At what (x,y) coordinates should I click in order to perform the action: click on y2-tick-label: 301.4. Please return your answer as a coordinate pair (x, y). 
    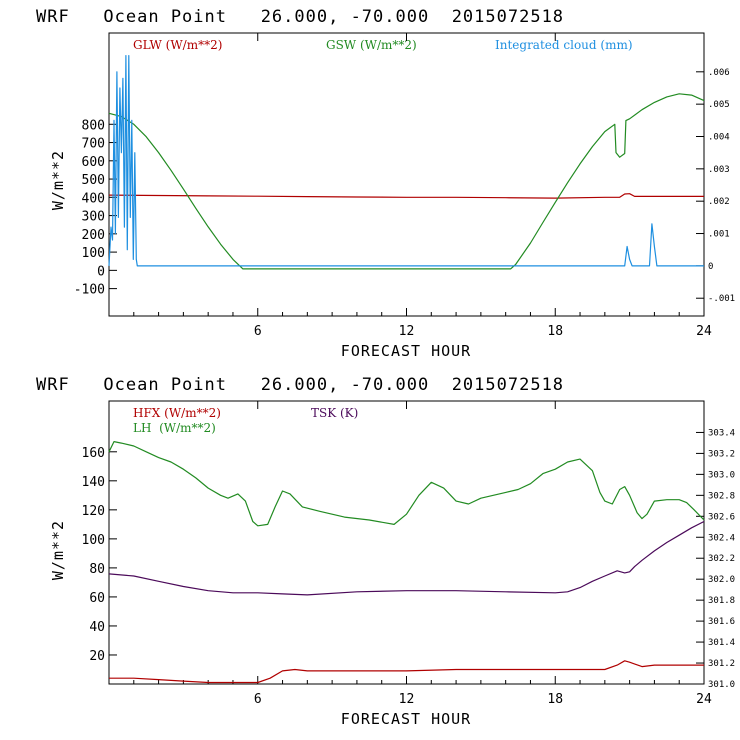
    Looking at the image, I should click on (721, 643).